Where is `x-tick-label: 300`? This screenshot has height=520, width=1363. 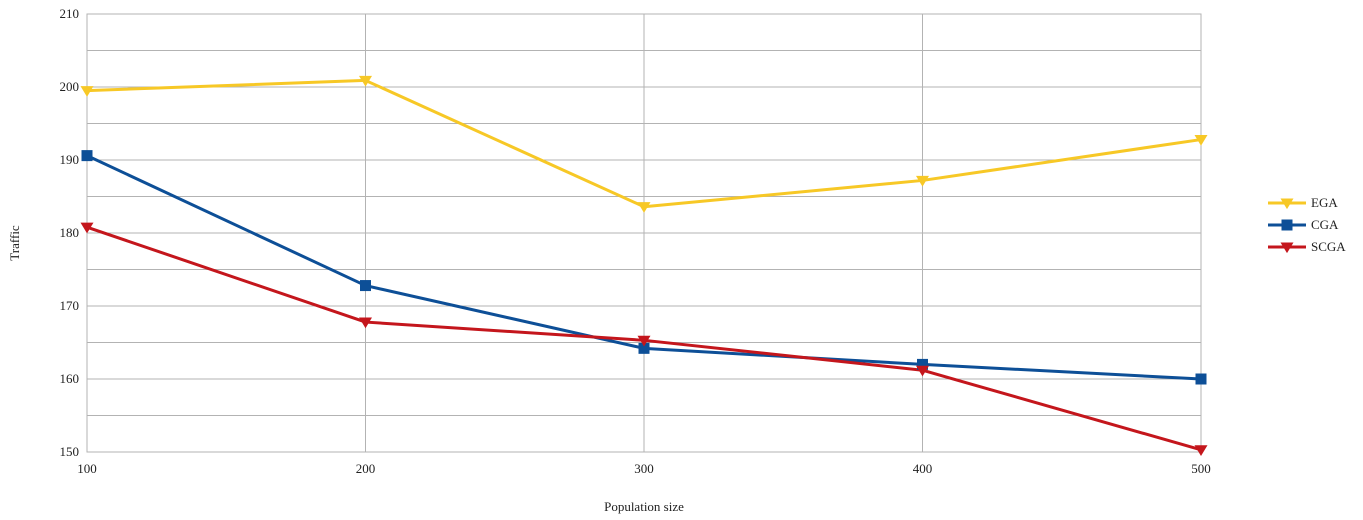
x-tick-label: 300 is located at coordinates (644, 468).